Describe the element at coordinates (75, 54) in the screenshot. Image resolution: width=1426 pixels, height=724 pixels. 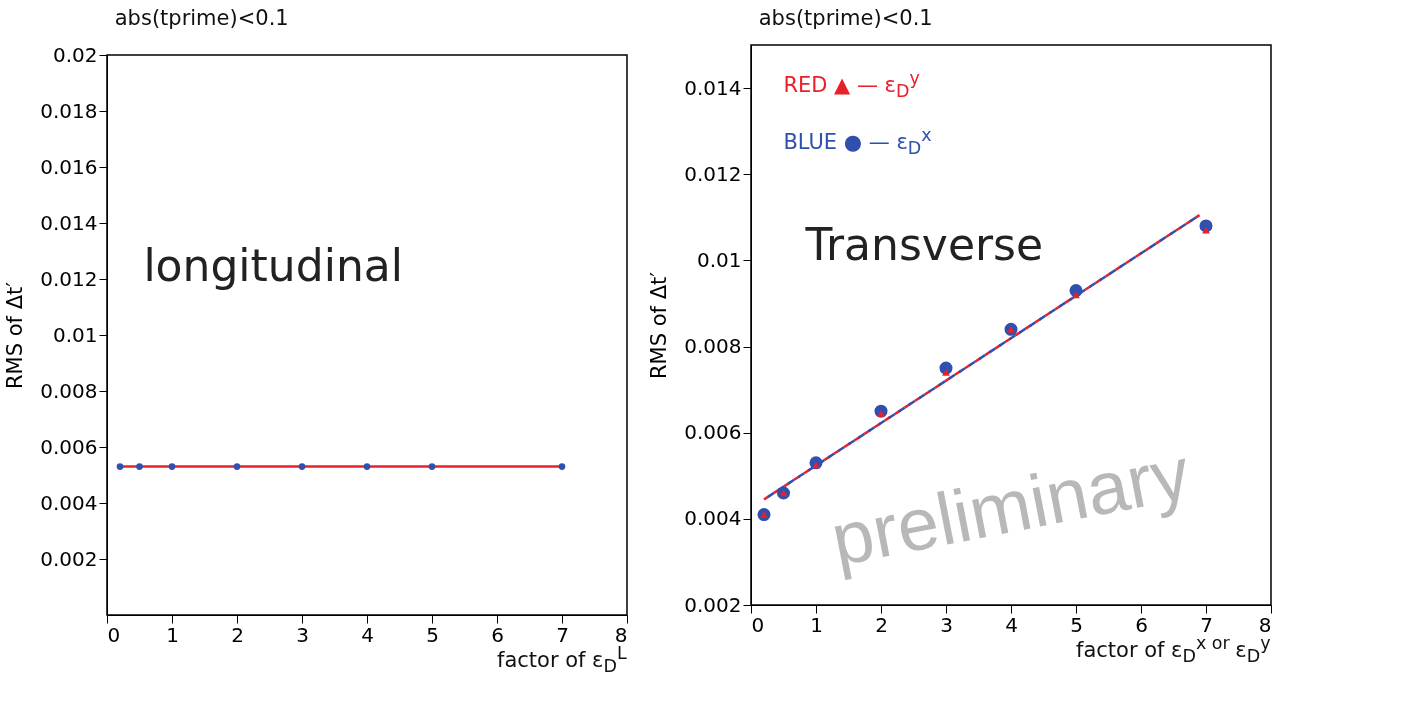
I see `y-tick-label: 0.02` at that location.